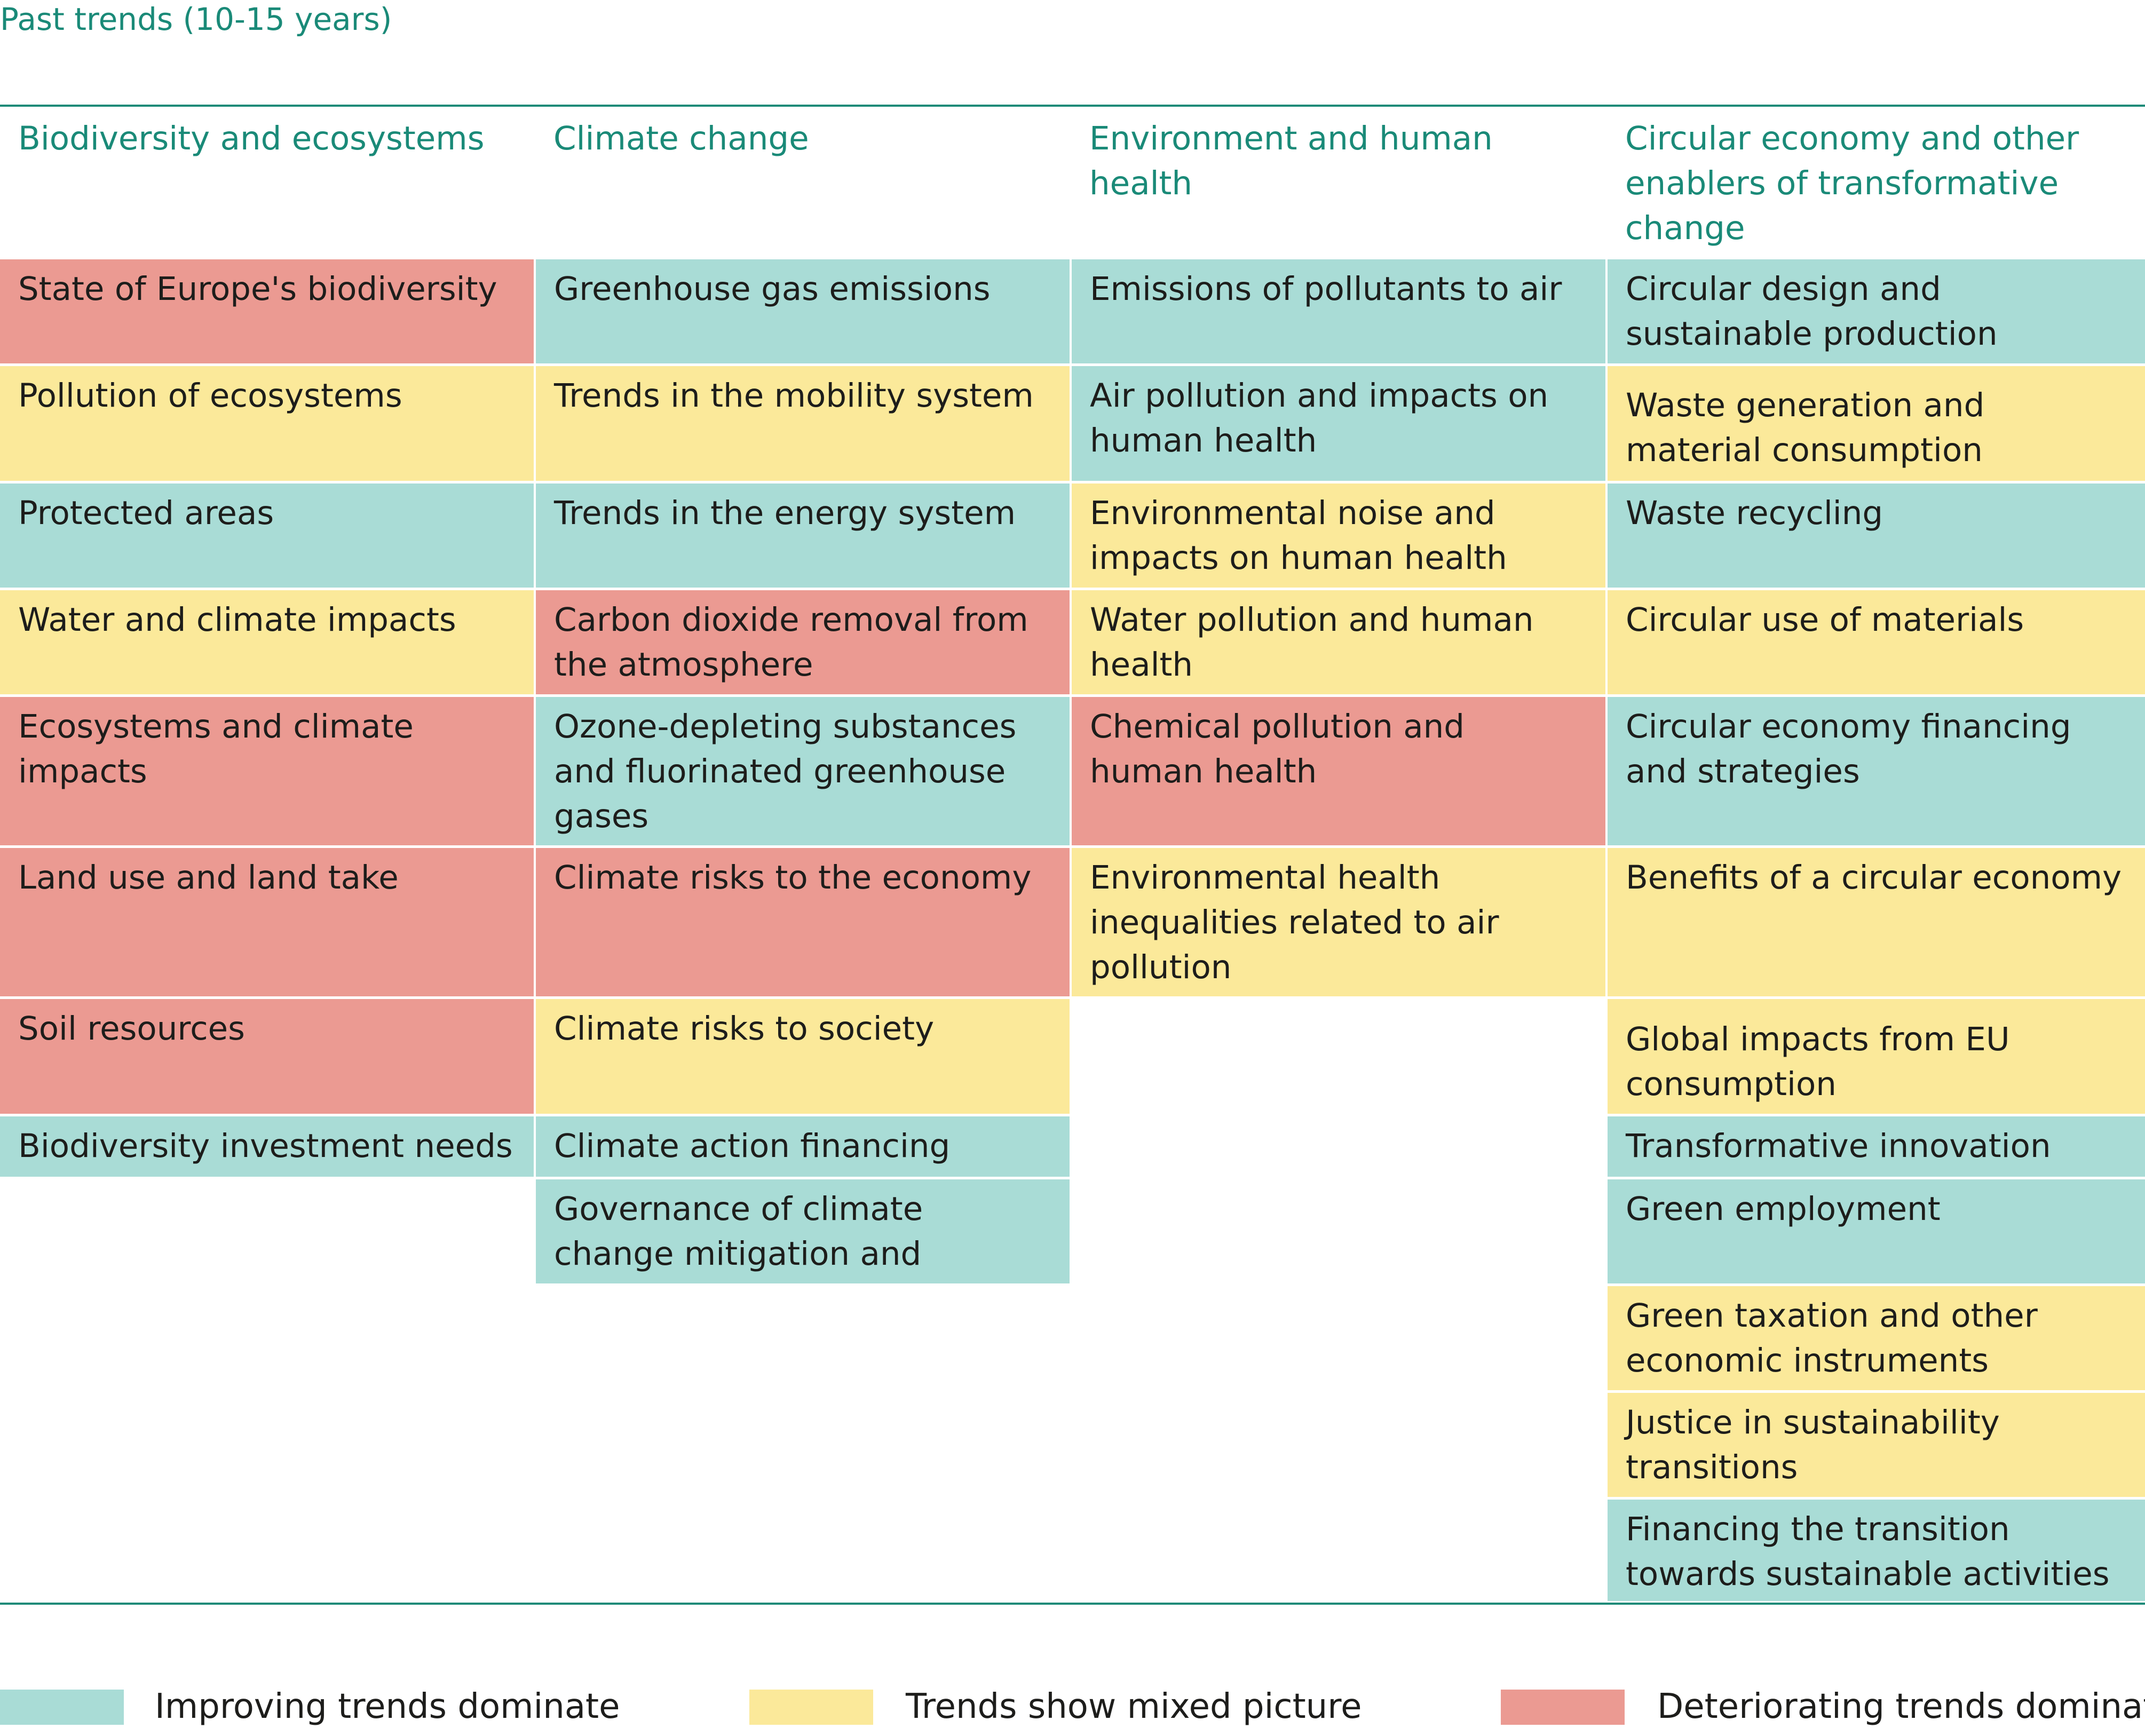  I want to click on trend-cell: Water pollution and human health, so click(1338, 642).